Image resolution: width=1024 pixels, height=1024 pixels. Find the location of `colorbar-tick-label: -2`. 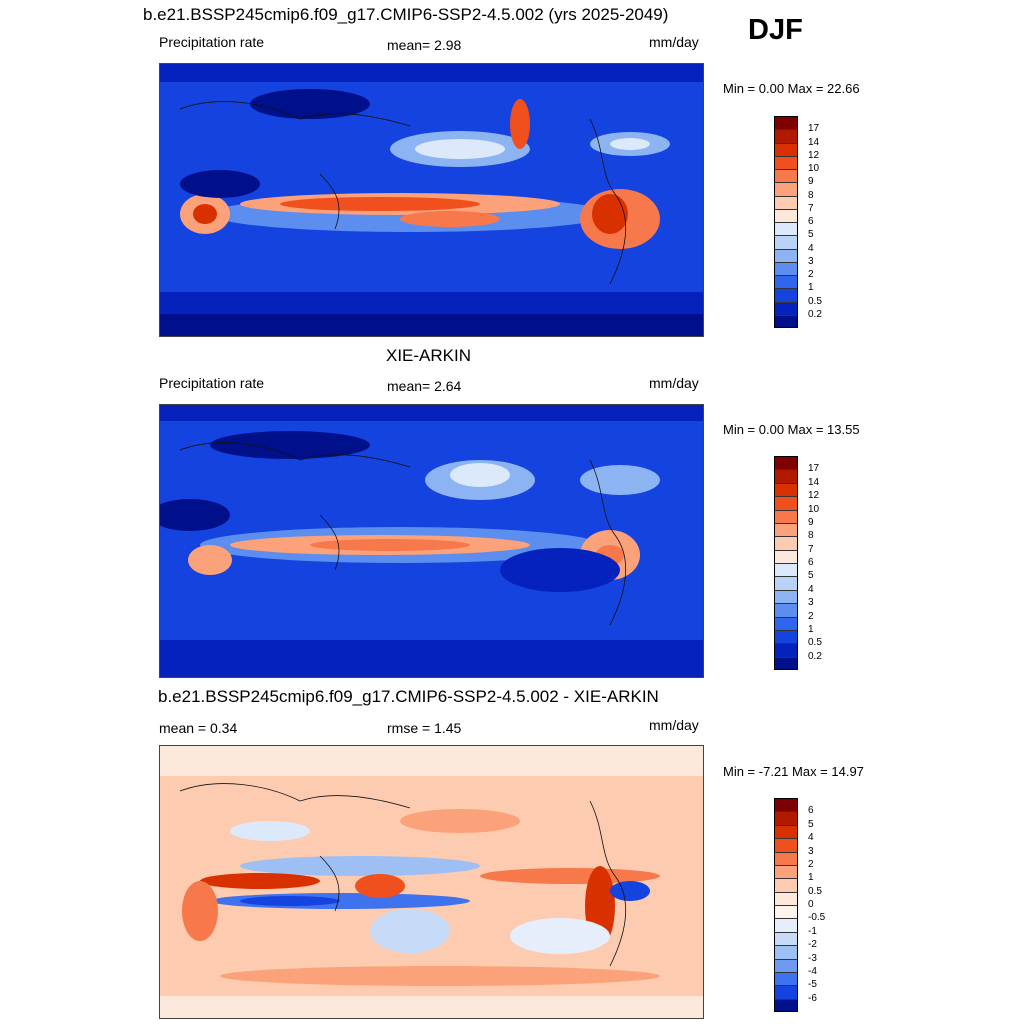

colorbar-tick-label: -2 is located at coordinates (812, 945).